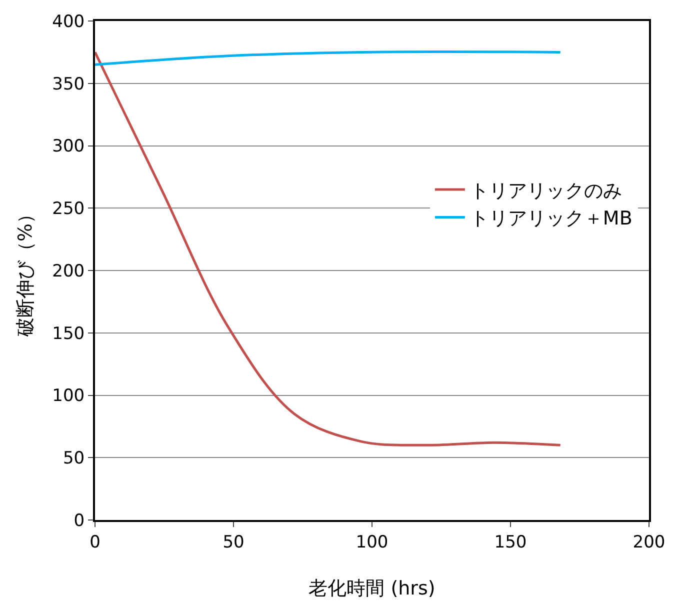  Describe the element at coordinates (25, 271) in the screenshot. I see `y-axis-title: 破断伸び（%）` at that location.